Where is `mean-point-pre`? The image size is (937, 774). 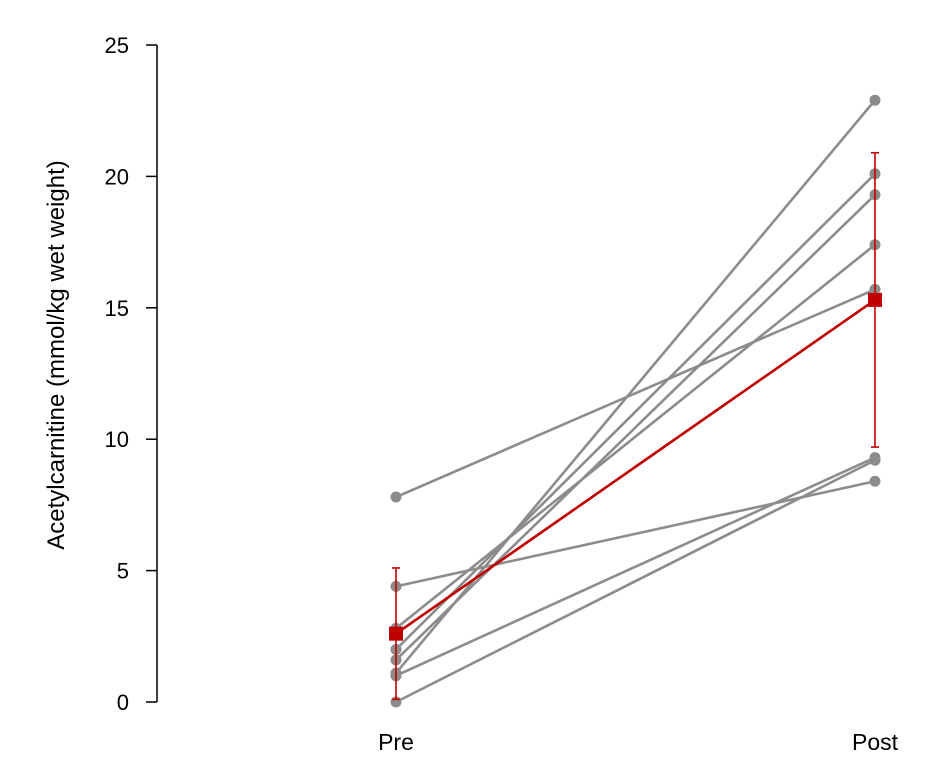
mean-point-pre is located at coordinates (396, 633).